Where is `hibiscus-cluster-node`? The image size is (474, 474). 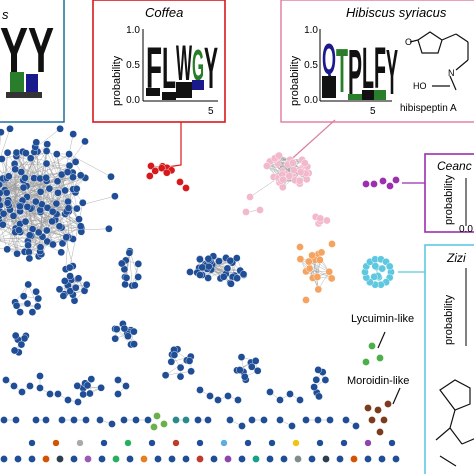
hibiscus-cluster-node is located at coordinates (266, 166).